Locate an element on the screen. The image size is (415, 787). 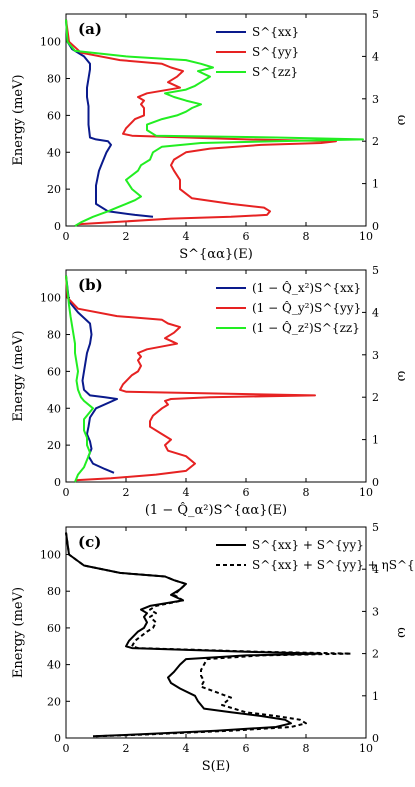
panel-label: (a) is located at coordinates (90, 29).